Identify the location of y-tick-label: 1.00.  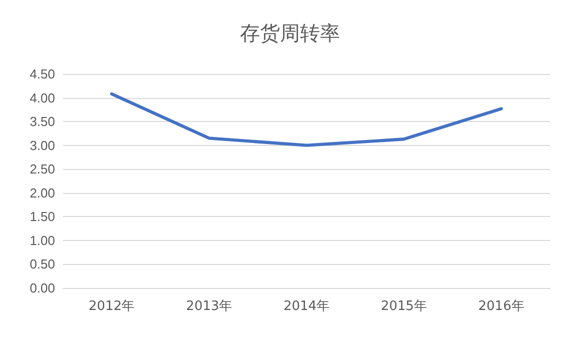
(42, 240).